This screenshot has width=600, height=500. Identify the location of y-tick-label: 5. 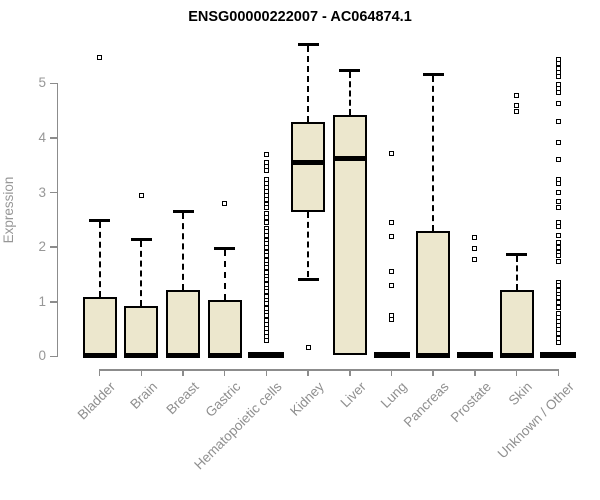
(42, 83).